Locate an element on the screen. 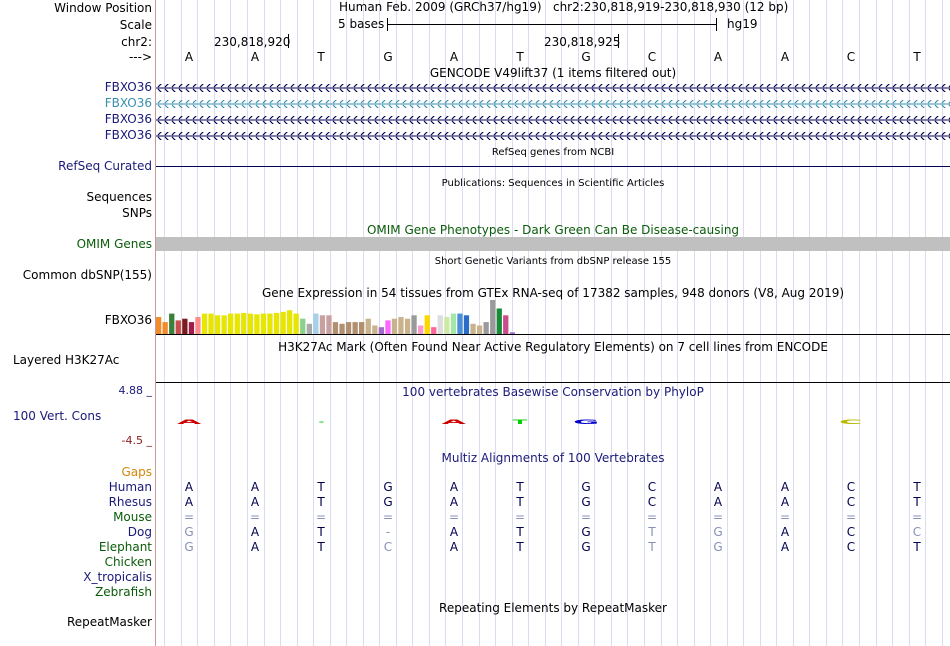 This screenshot has height=646, width=950. gtex-expression-bars is located at coordinates (553, 317).